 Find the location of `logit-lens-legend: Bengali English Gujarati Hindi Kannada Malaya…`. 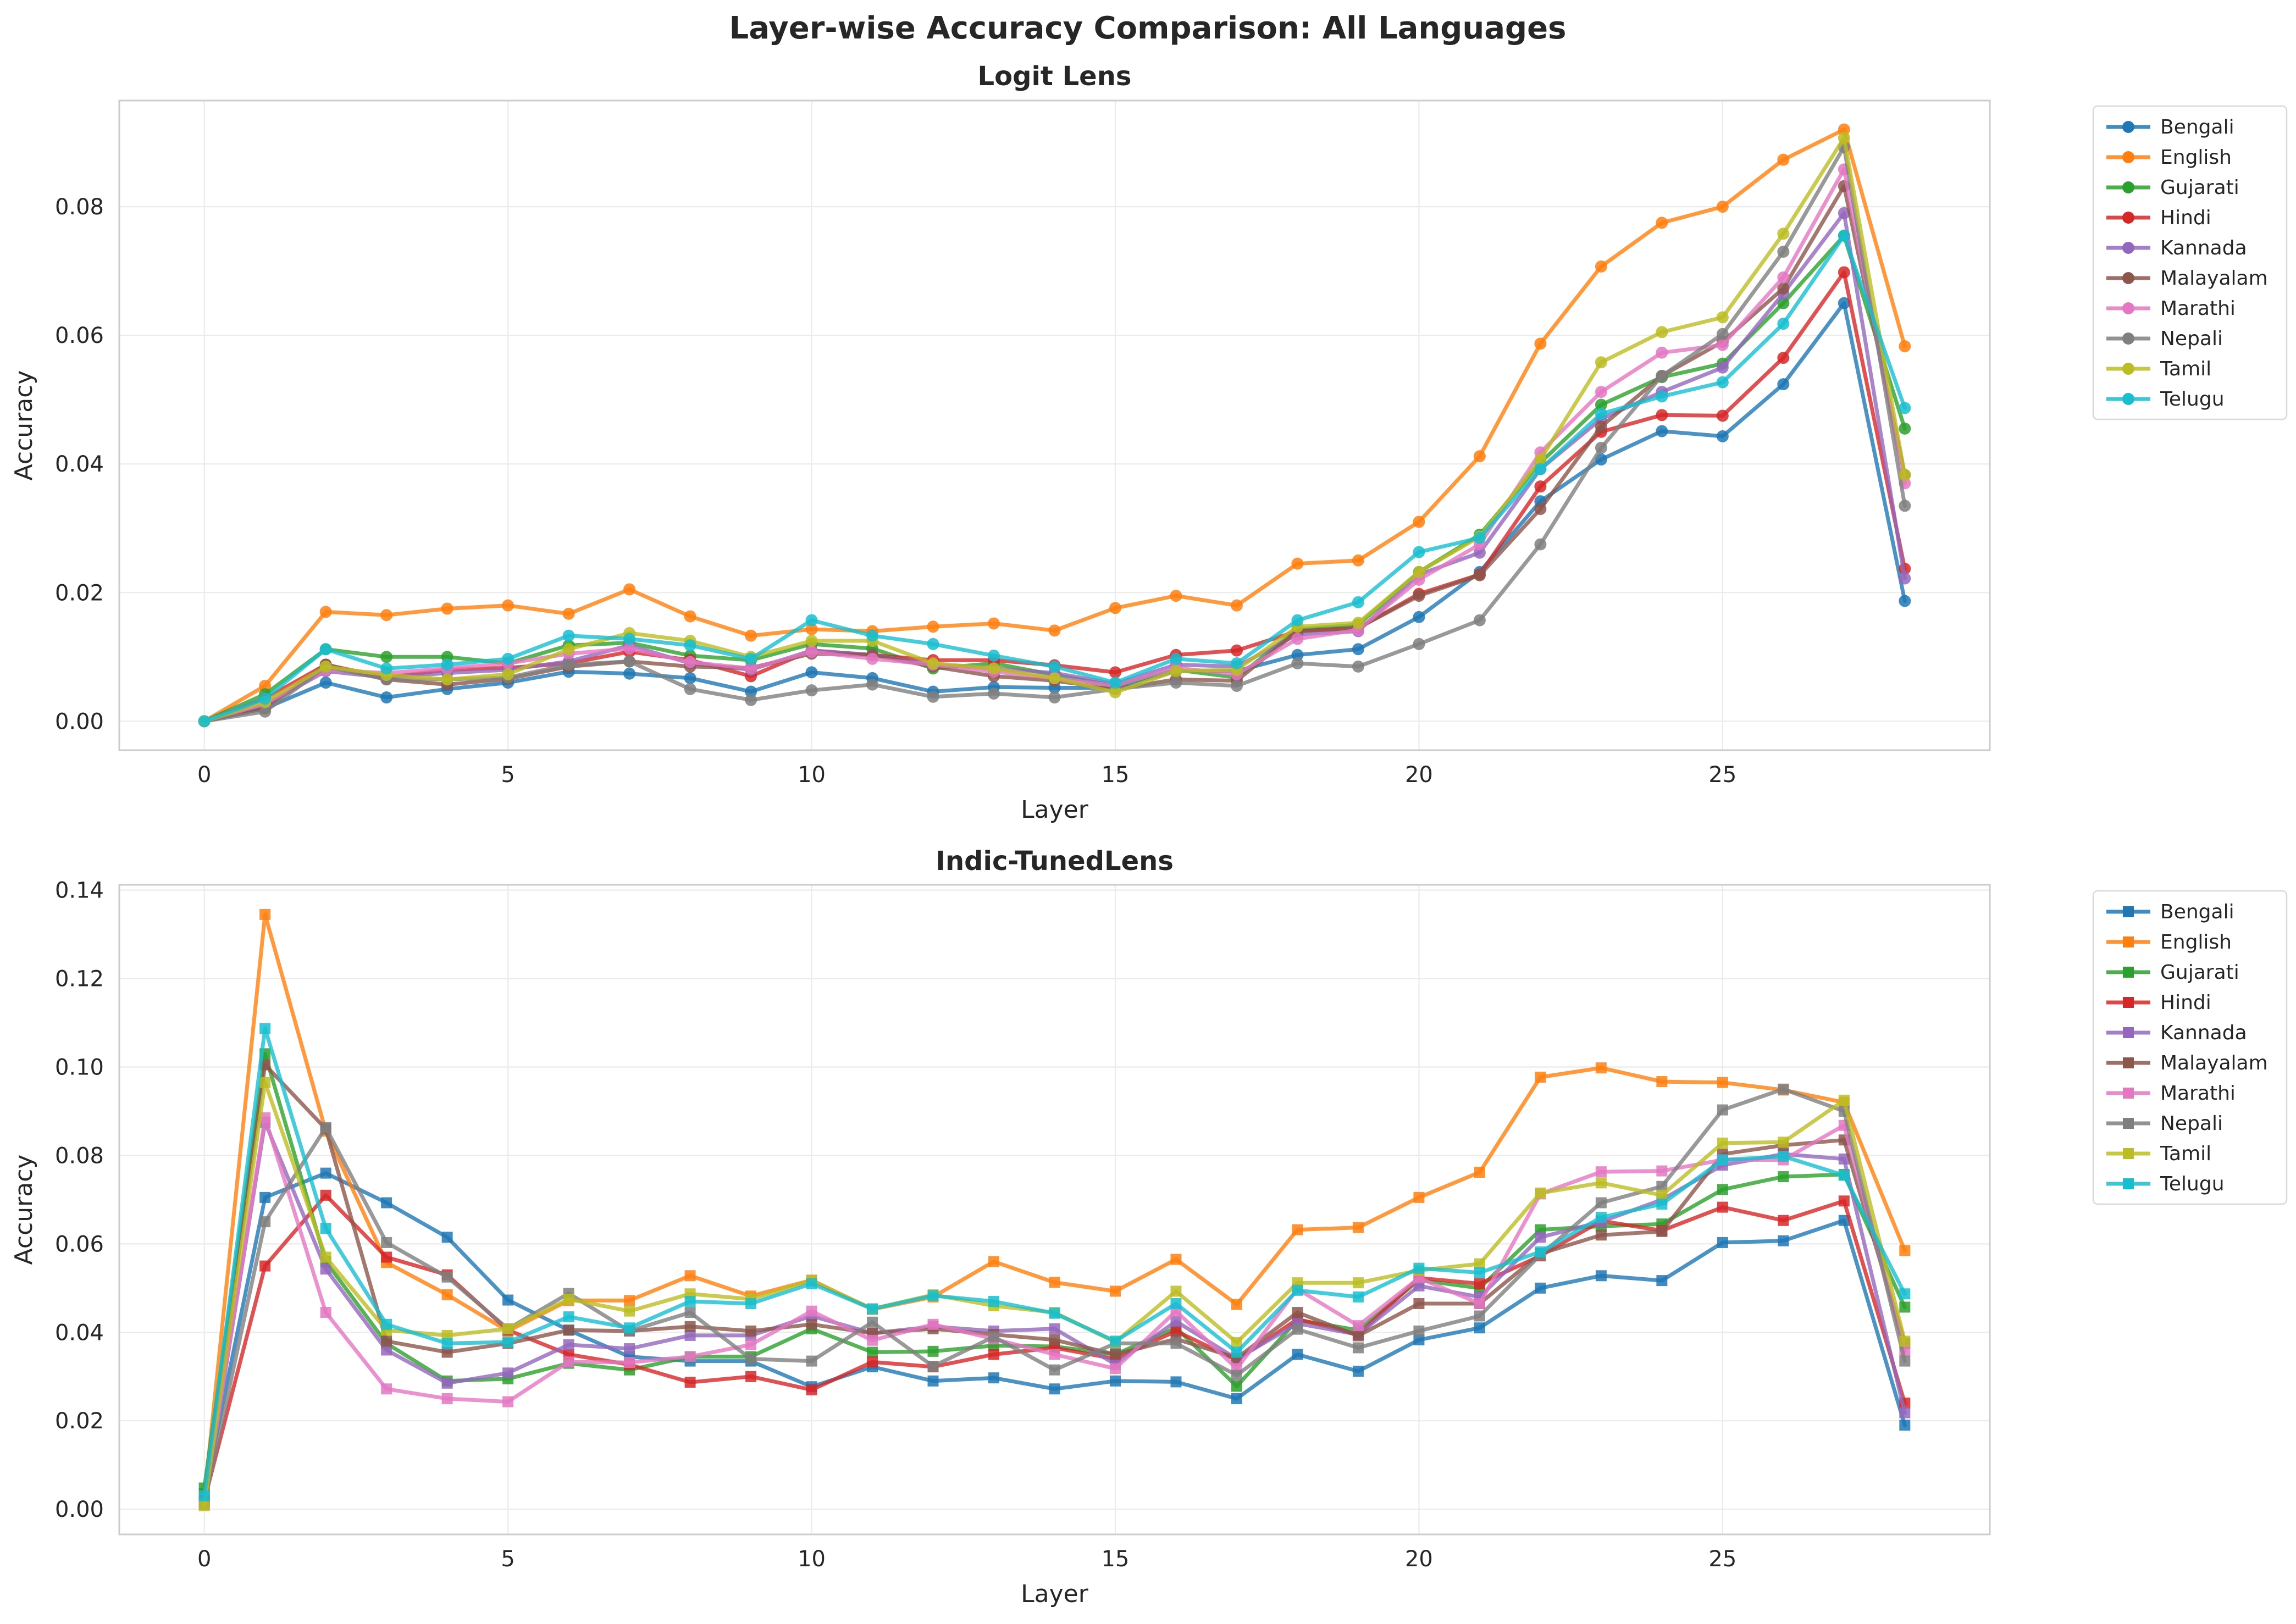

logit-lens-legend: Bengali English Gujarati Hindi Kannada Malaya… is located at coordinates (2190, 262).